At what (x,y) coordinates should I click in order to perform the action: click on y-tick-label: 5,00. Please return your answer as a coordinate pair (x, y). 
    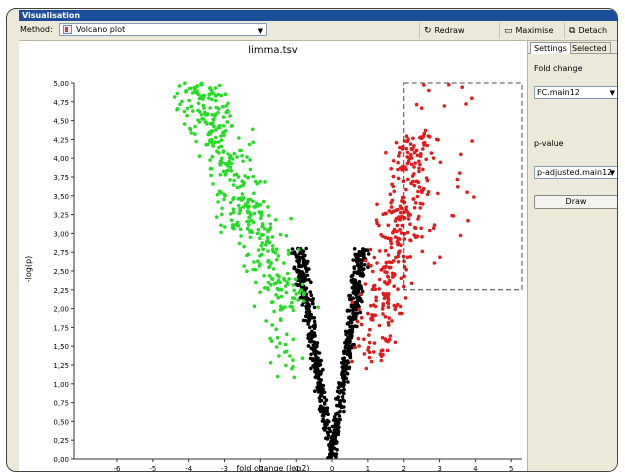
    Looking at the image, I should click on (61, 84).